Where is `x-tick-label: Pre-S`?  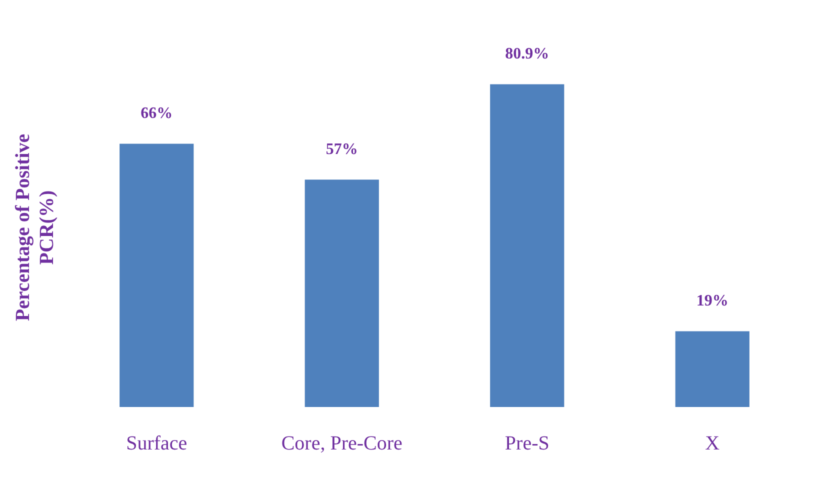
x-tick-label: Pre-S is located at coordinates (527, 443).